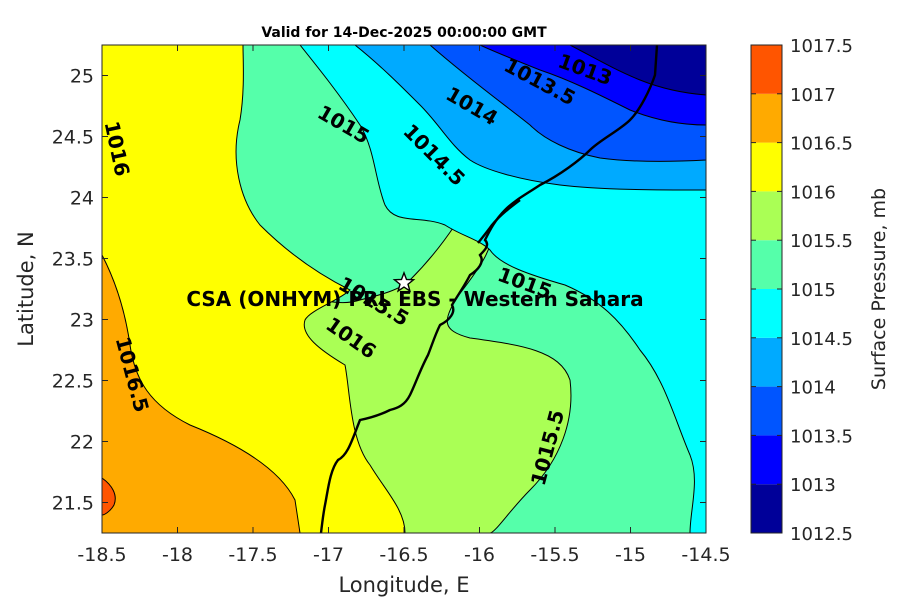 The width and height of the screenshot is (900, 600). What do you see at coordinates (813, 485) in the screenshot?
I see `colorbar-tick-label: 1013` at bounding box center [813, 485].